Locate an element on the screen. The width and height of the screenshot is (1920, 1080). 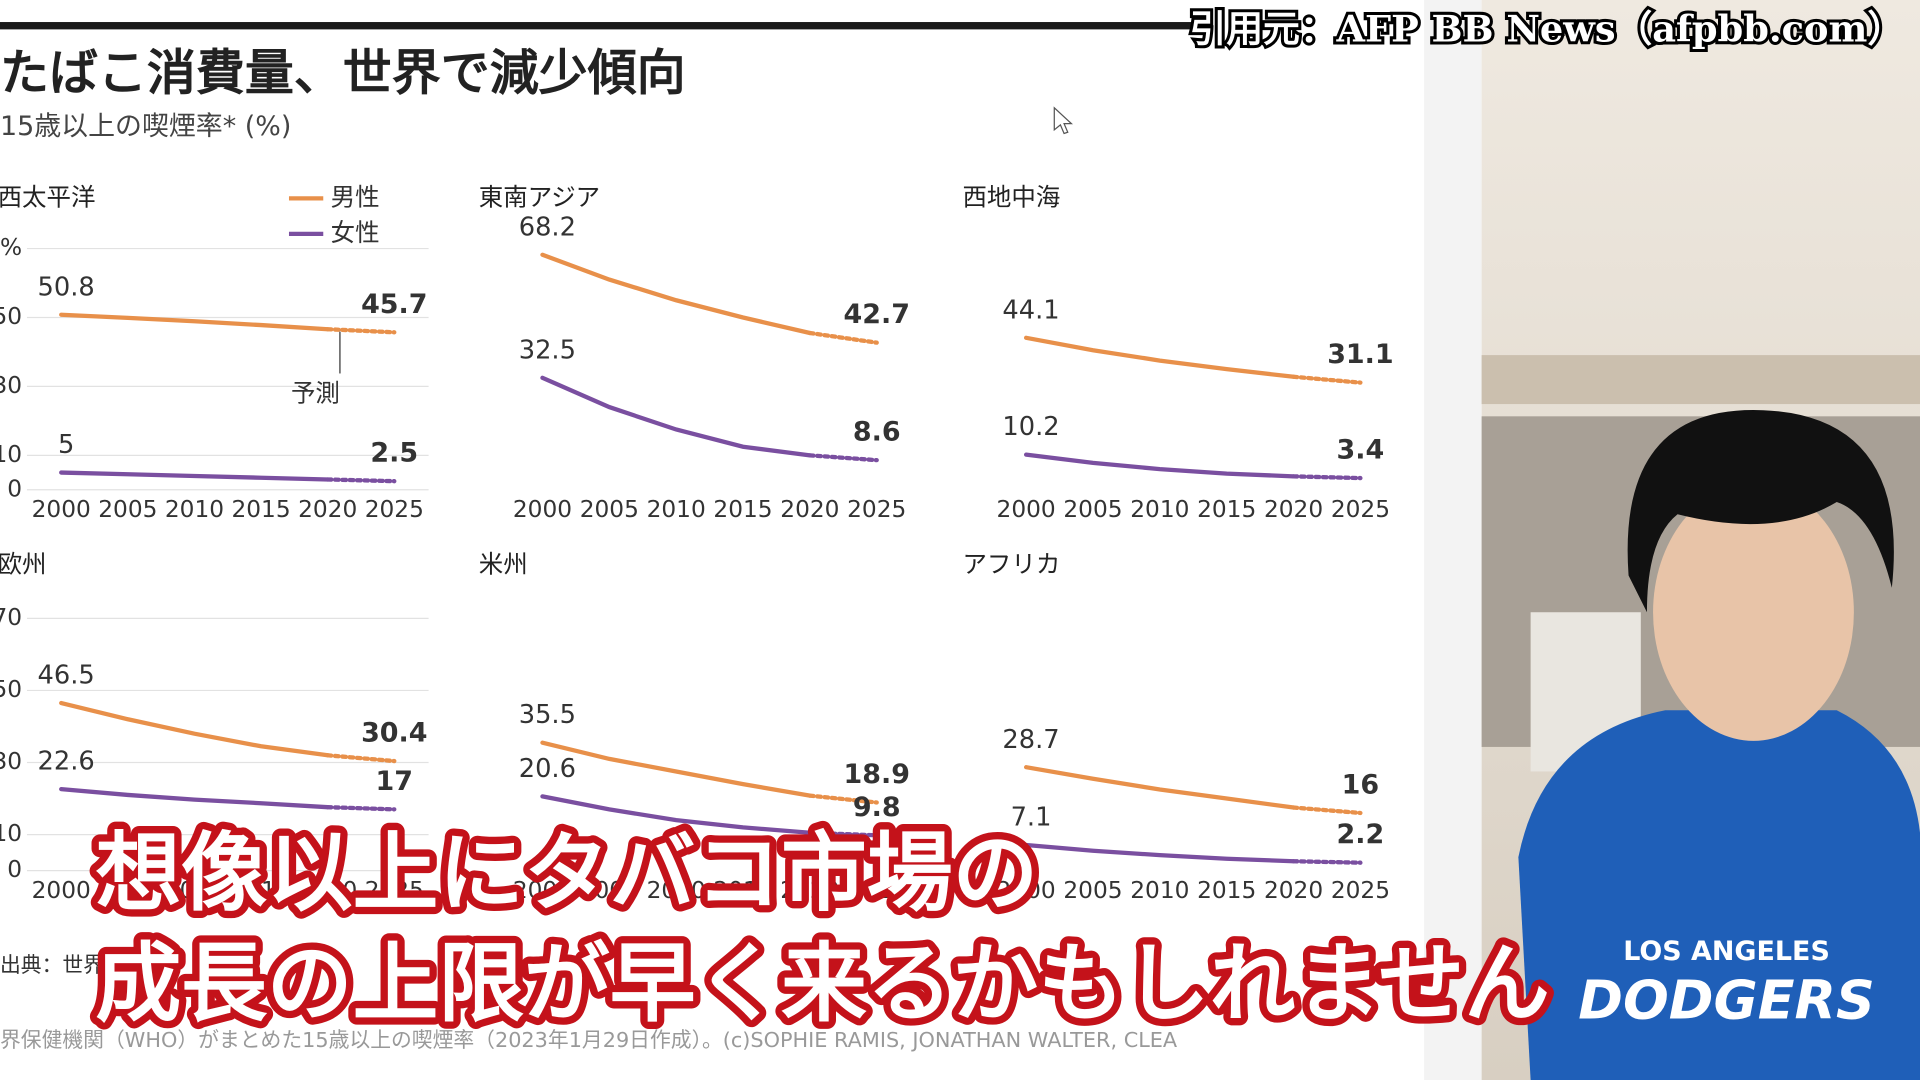
svg-text: LOS ANGELES is located at coordinates (1726, 951).